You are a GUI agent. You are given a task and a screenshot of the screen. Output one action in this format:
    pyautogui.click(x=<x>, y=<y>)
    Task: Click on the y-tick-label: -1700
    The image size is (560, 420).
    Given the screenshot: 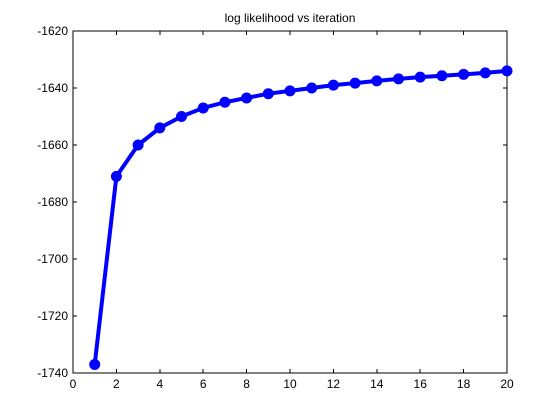 What is the action you would take?
    pyautogui.click(x=52, y=259)
    